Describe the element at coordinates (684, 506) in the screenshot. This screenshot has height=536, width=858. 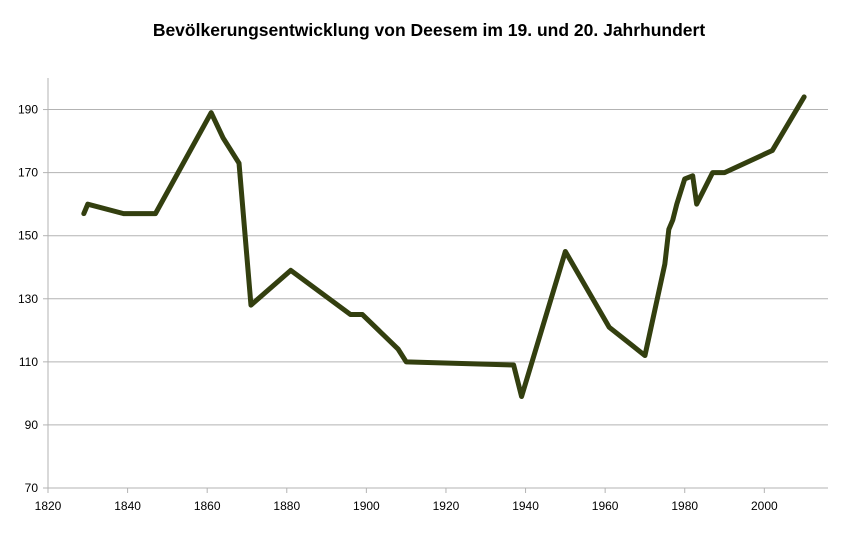
I see `x-tick-label: 1980` at that location.